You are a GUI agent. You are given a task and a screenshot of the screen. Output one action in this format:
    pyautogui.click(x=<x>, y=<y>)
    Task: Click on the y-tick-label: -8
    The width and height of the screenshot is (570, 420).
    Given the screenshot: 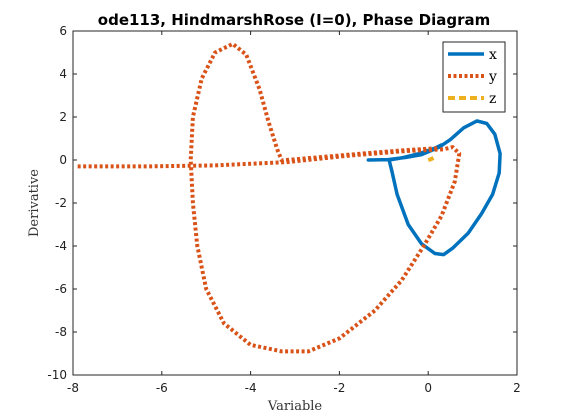 What is the action you would take?
    pyautogui.click(x=61, y=332)
    